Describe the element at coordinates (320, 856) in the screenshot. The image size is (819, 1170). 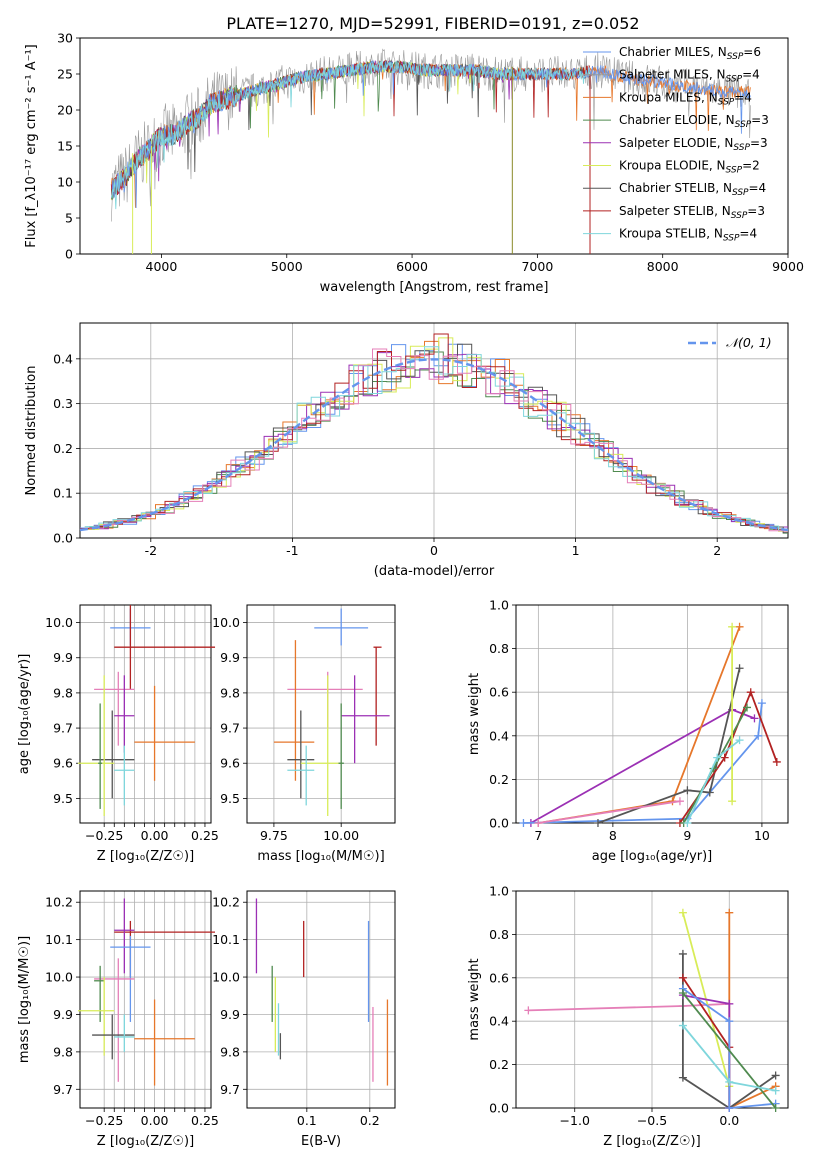
I see `x-axis-label: mass [log₁₀(M/M☉)]` at that location.